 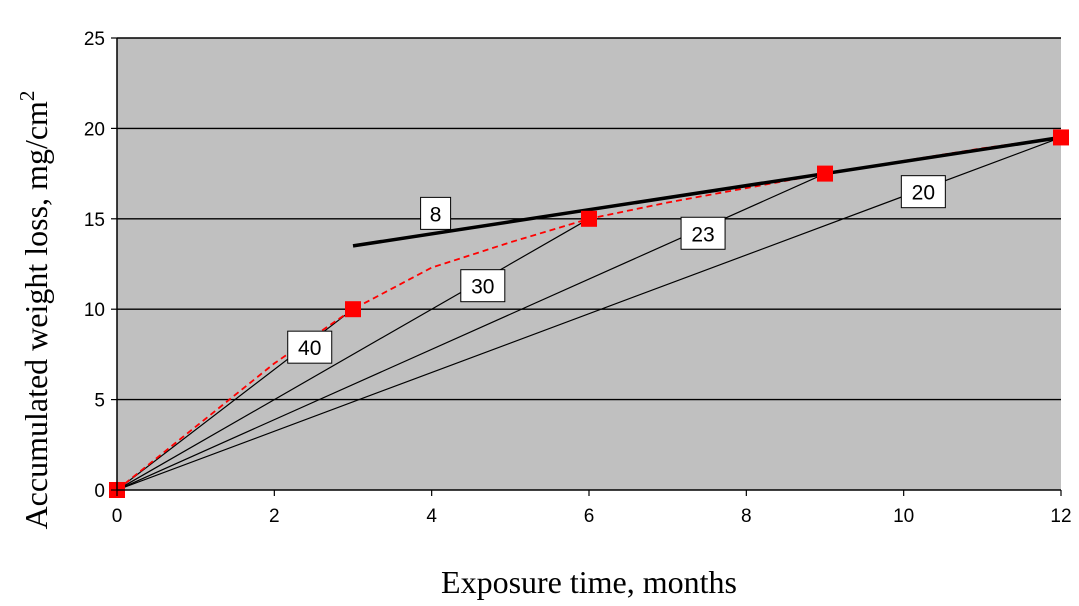 I want to click on ray-label-23: 23, so click(x=703, y=233).